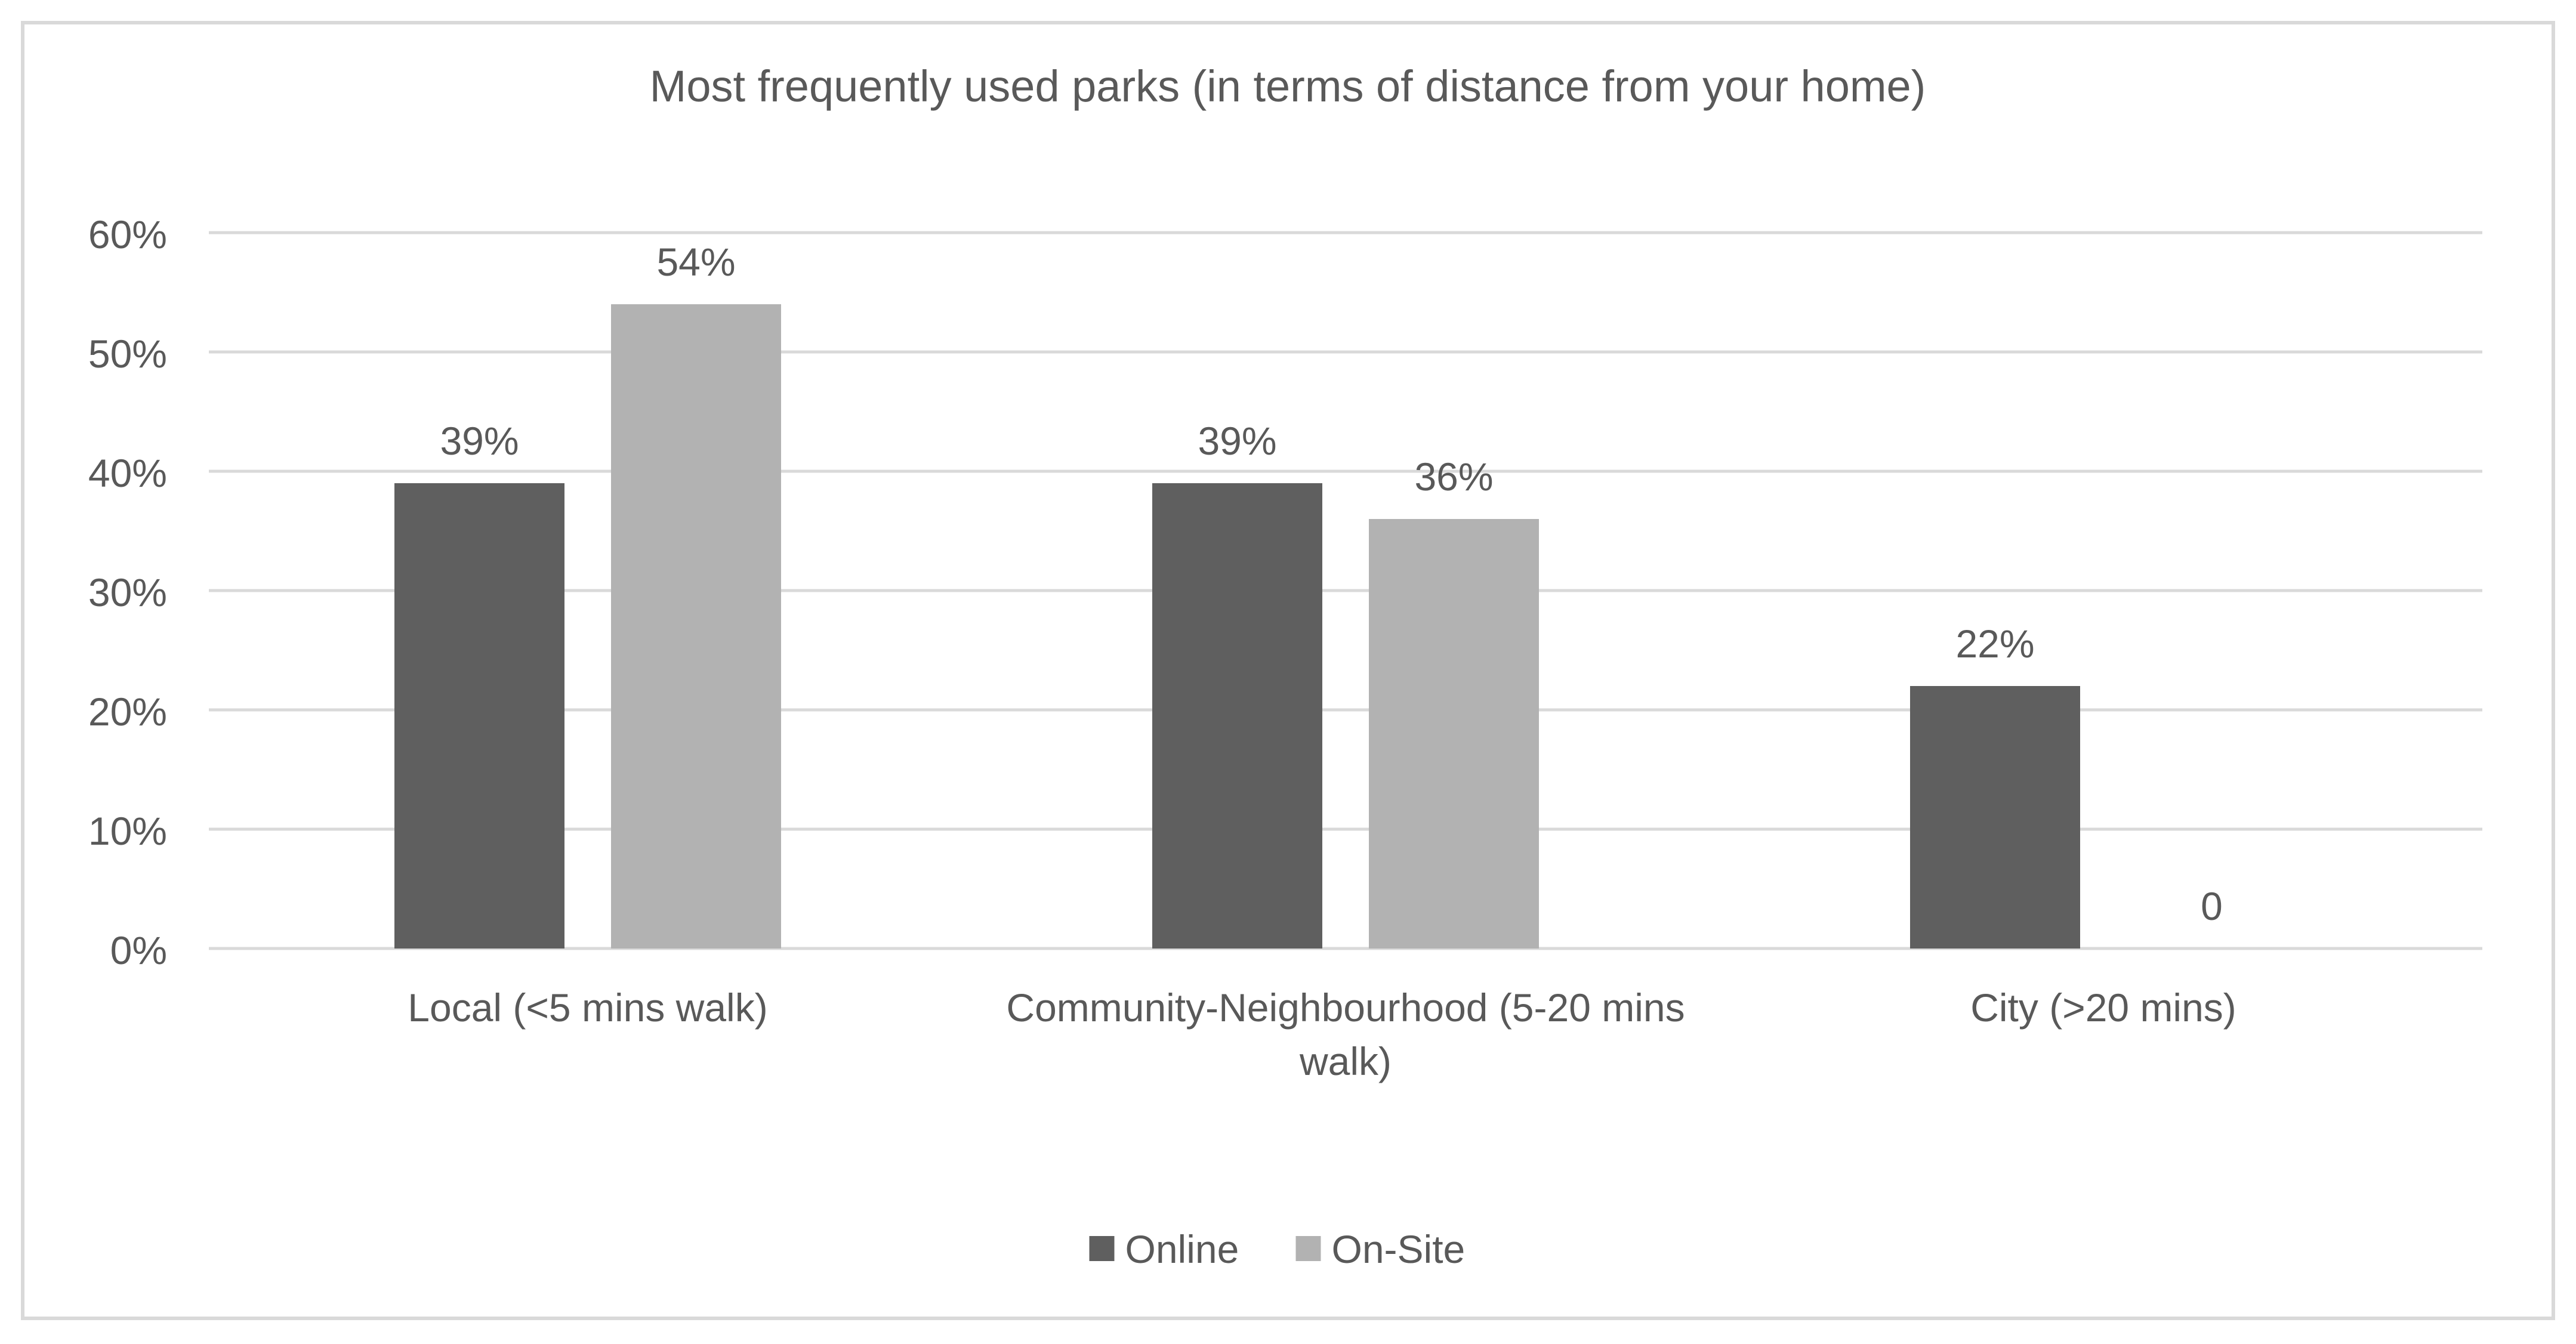 Image resolution: width=2576 pixels, height=1344 pixels. Describe the element at coordinates (588, 1008) in the screenshot. I see `x-category-label: Local (<5 mins walk)` at that location.